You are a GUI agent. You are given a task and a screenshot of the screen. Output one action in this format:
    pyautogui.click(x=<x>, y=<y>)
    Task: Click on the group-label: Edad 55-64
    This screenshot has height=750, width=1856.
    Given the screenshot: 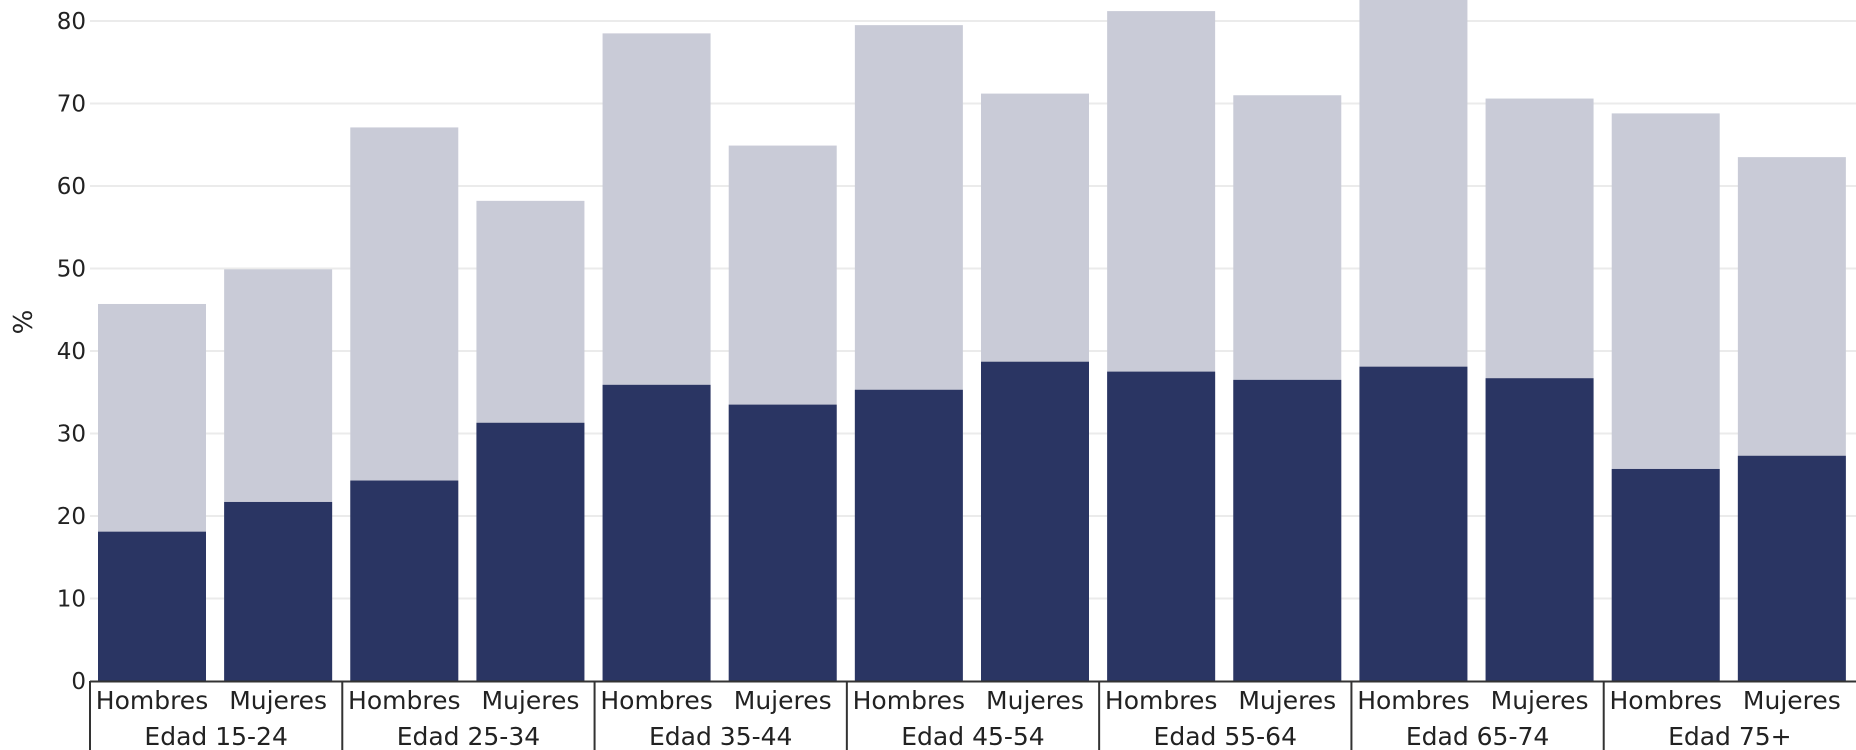 What is the action you would take?
    pyautogui.click(x=1225, y=736)
    